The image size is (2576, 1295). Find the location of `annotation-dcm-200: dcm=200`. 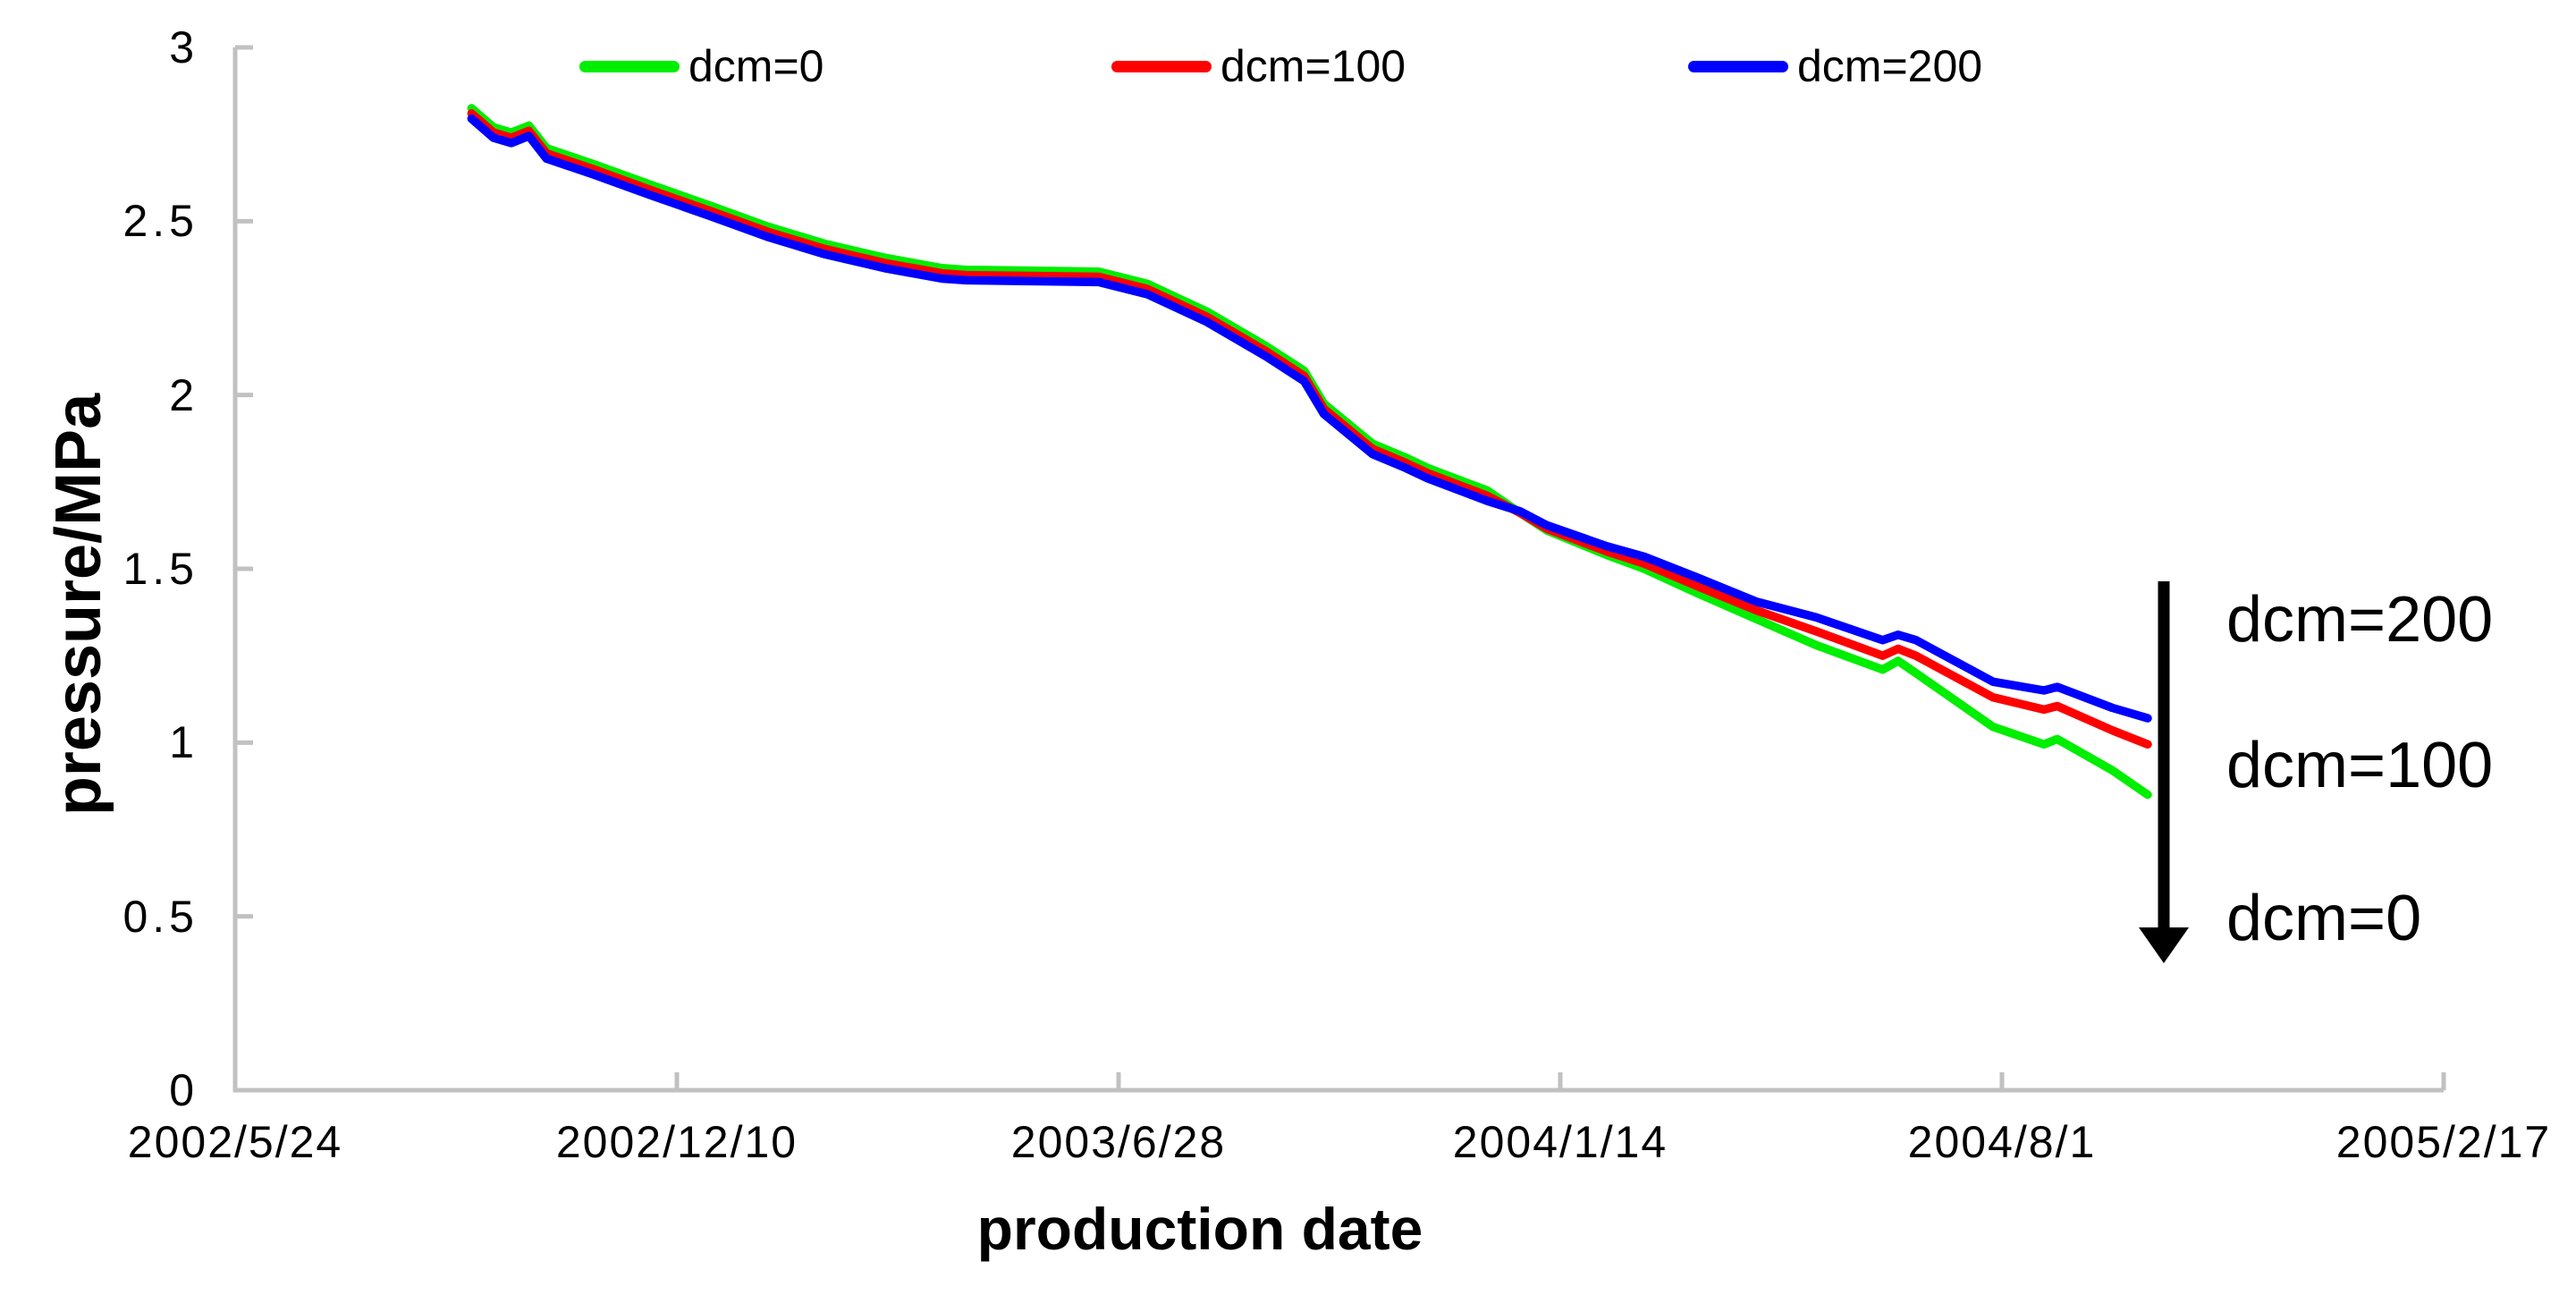

annotation-dcm-200: dcm=200 is located at coordinates (2360, 620).